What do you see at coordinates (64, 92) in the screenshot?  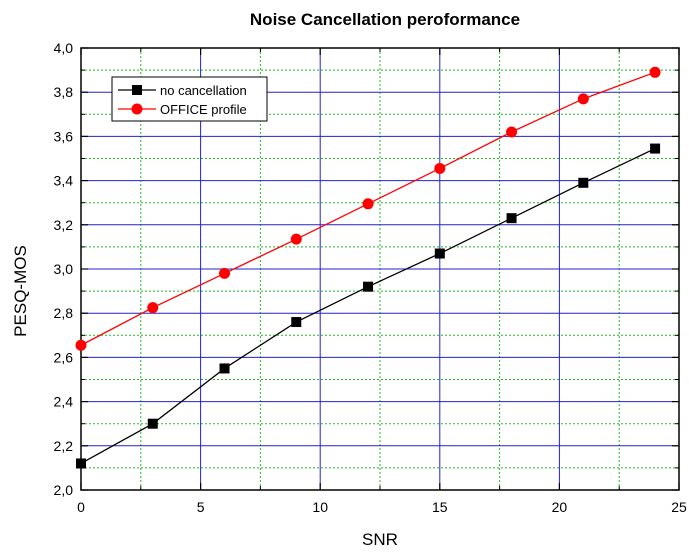 I see `y-tick-label: 3,8` at bounding box center [64, 92].